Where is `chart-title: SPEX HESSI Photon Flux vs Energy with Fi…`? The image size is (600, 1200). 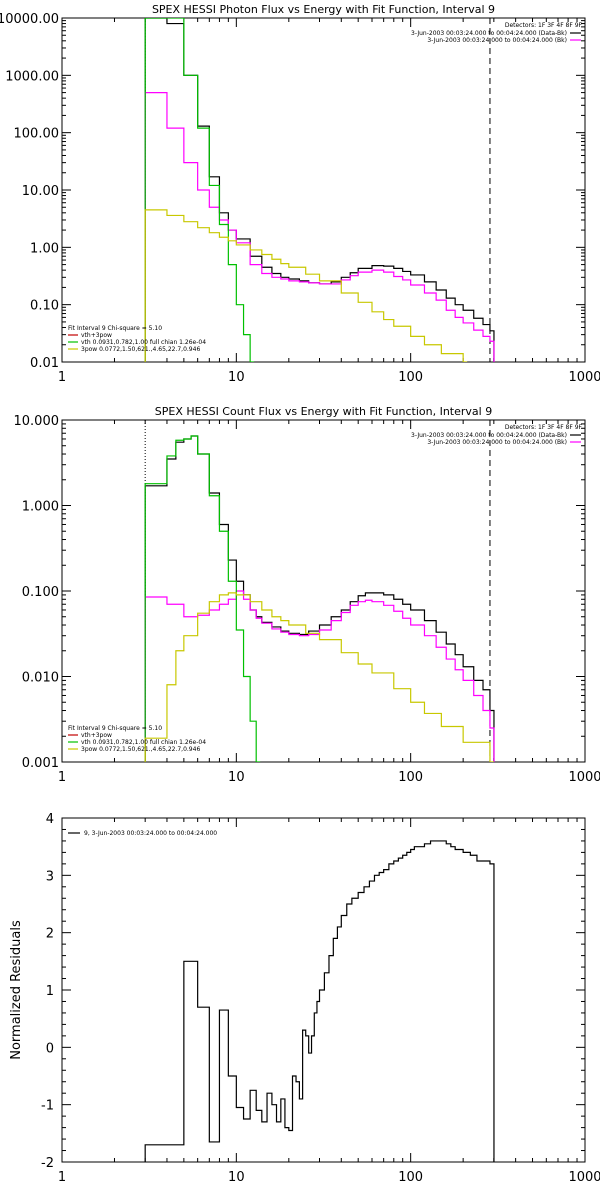 chart-title: SPEX HESSI Photon Flux vs Energy with Fi… is located at coordinates (323, 9).